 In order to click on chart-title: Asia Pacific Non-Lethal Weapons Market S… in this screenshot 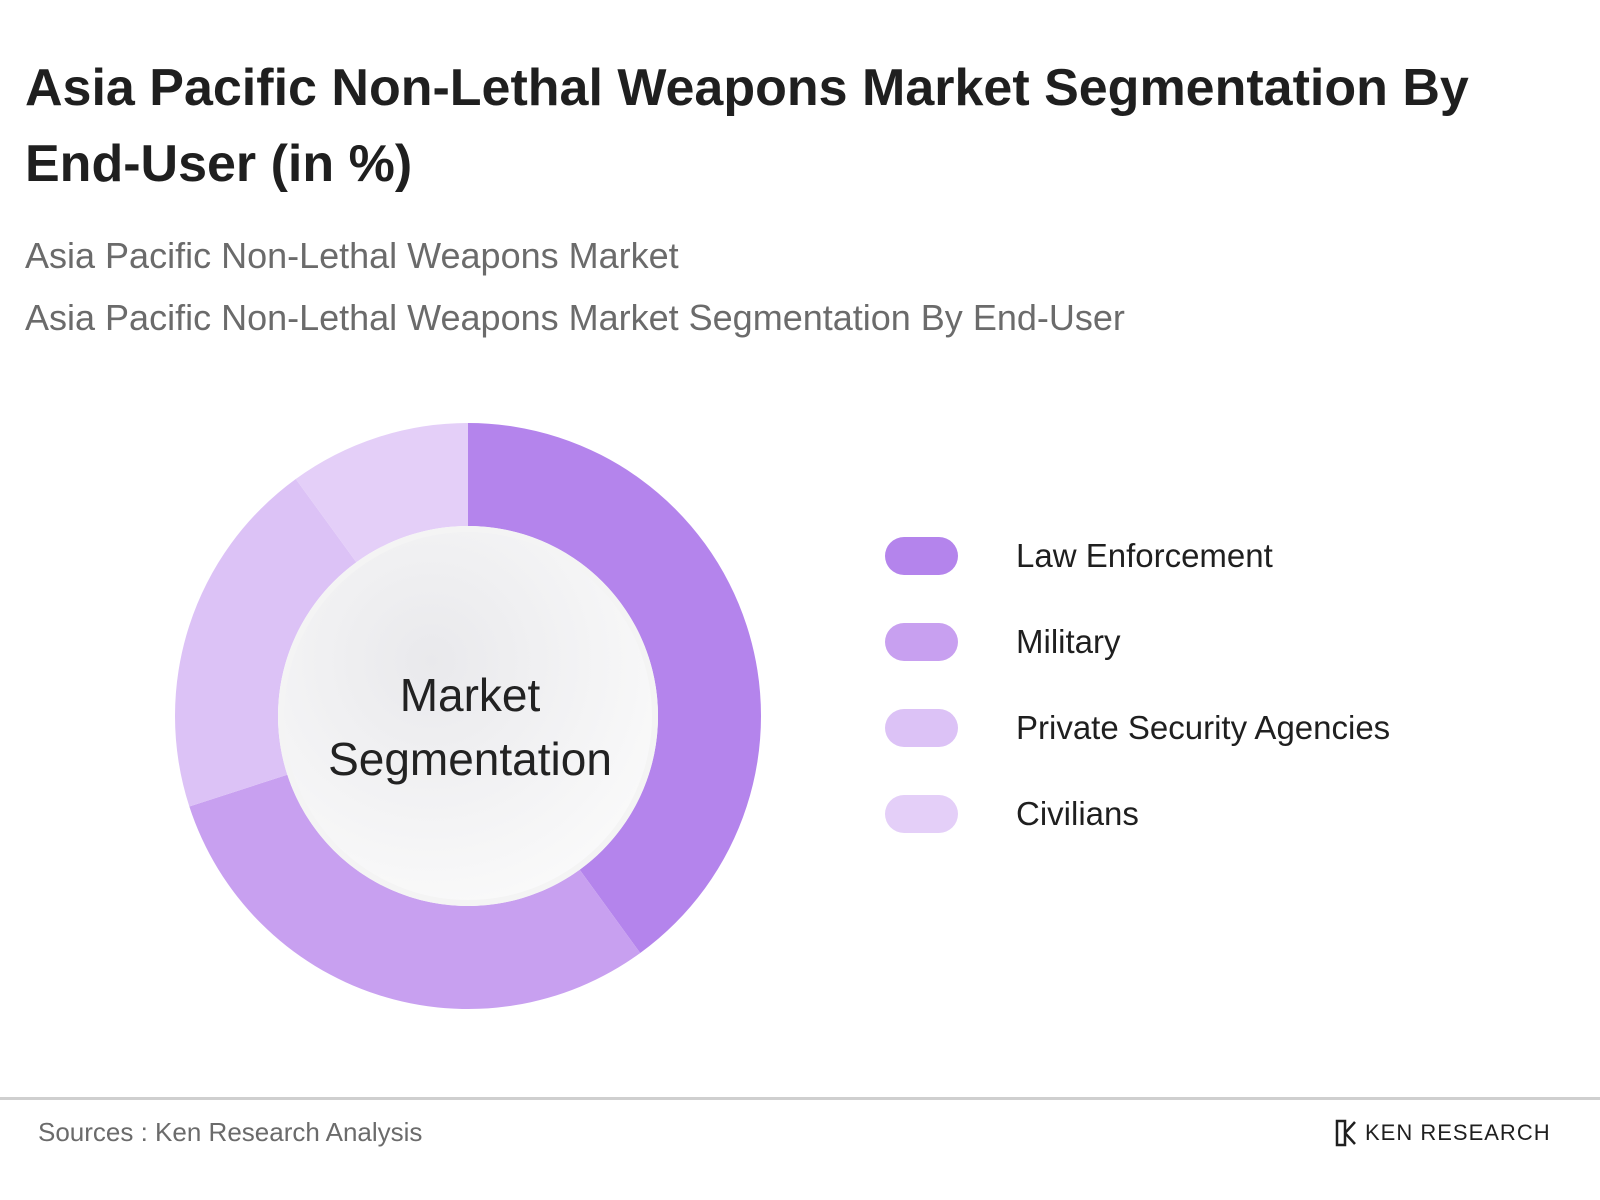, I will do `click(747, 126)`.